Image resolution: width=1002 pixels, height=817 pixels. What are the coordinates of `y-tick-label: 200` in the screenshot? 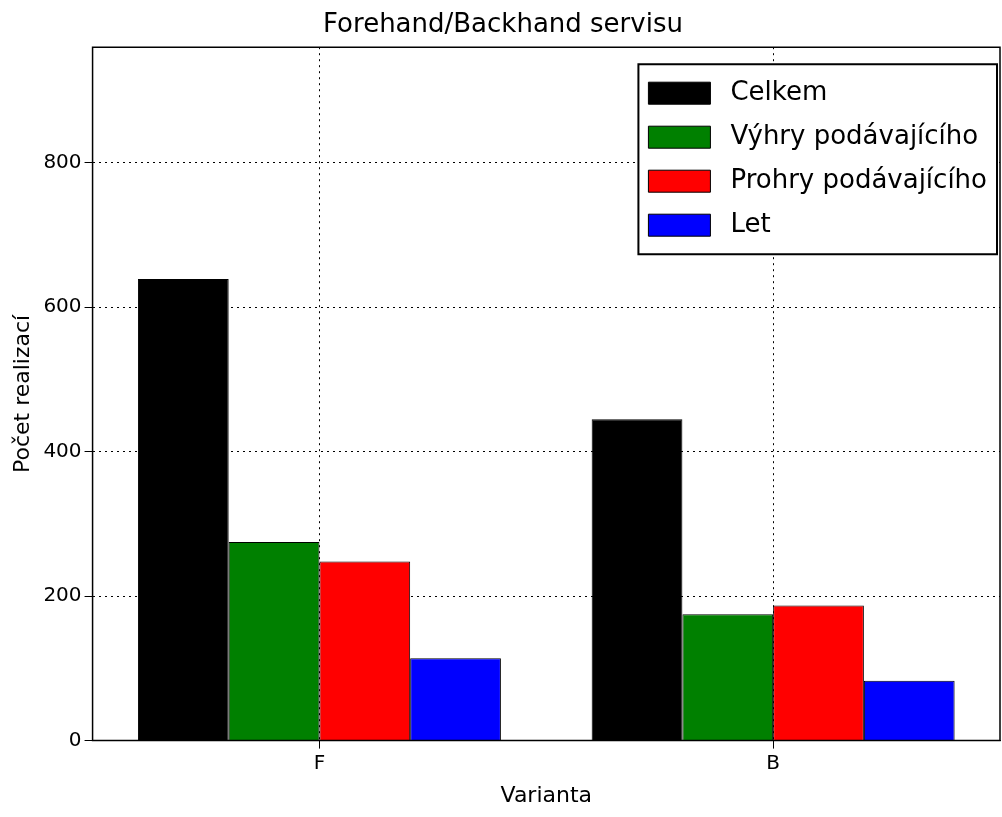 It's located at (62, 594).